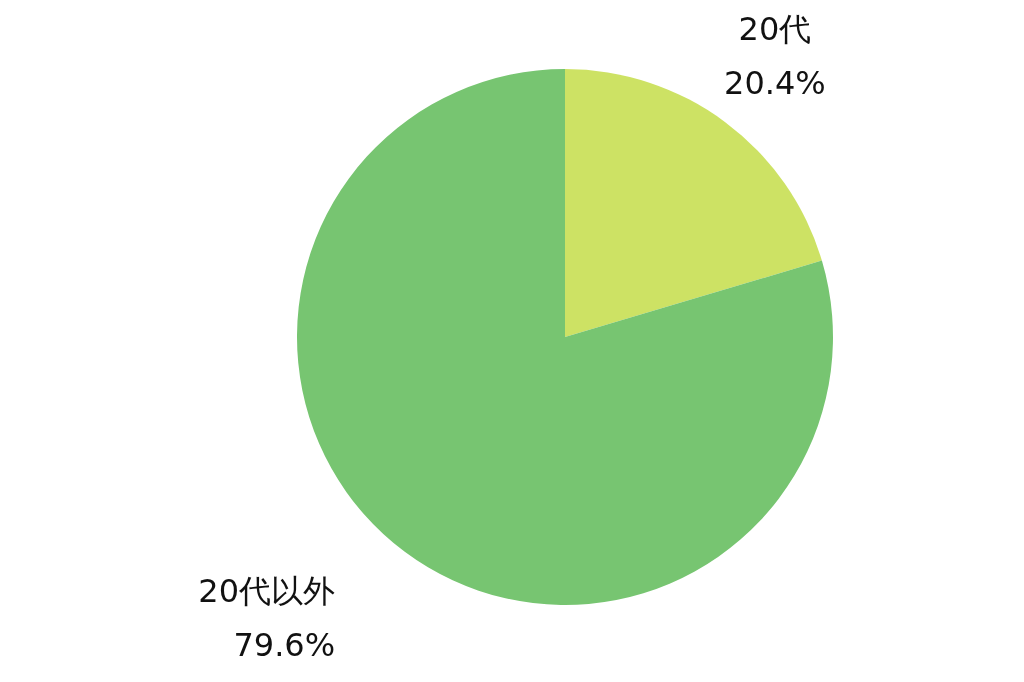  What do you see at coordinates (775, 28) in the screenshot?
I see `slice-label: 20代` at bounding box center [775, 28].